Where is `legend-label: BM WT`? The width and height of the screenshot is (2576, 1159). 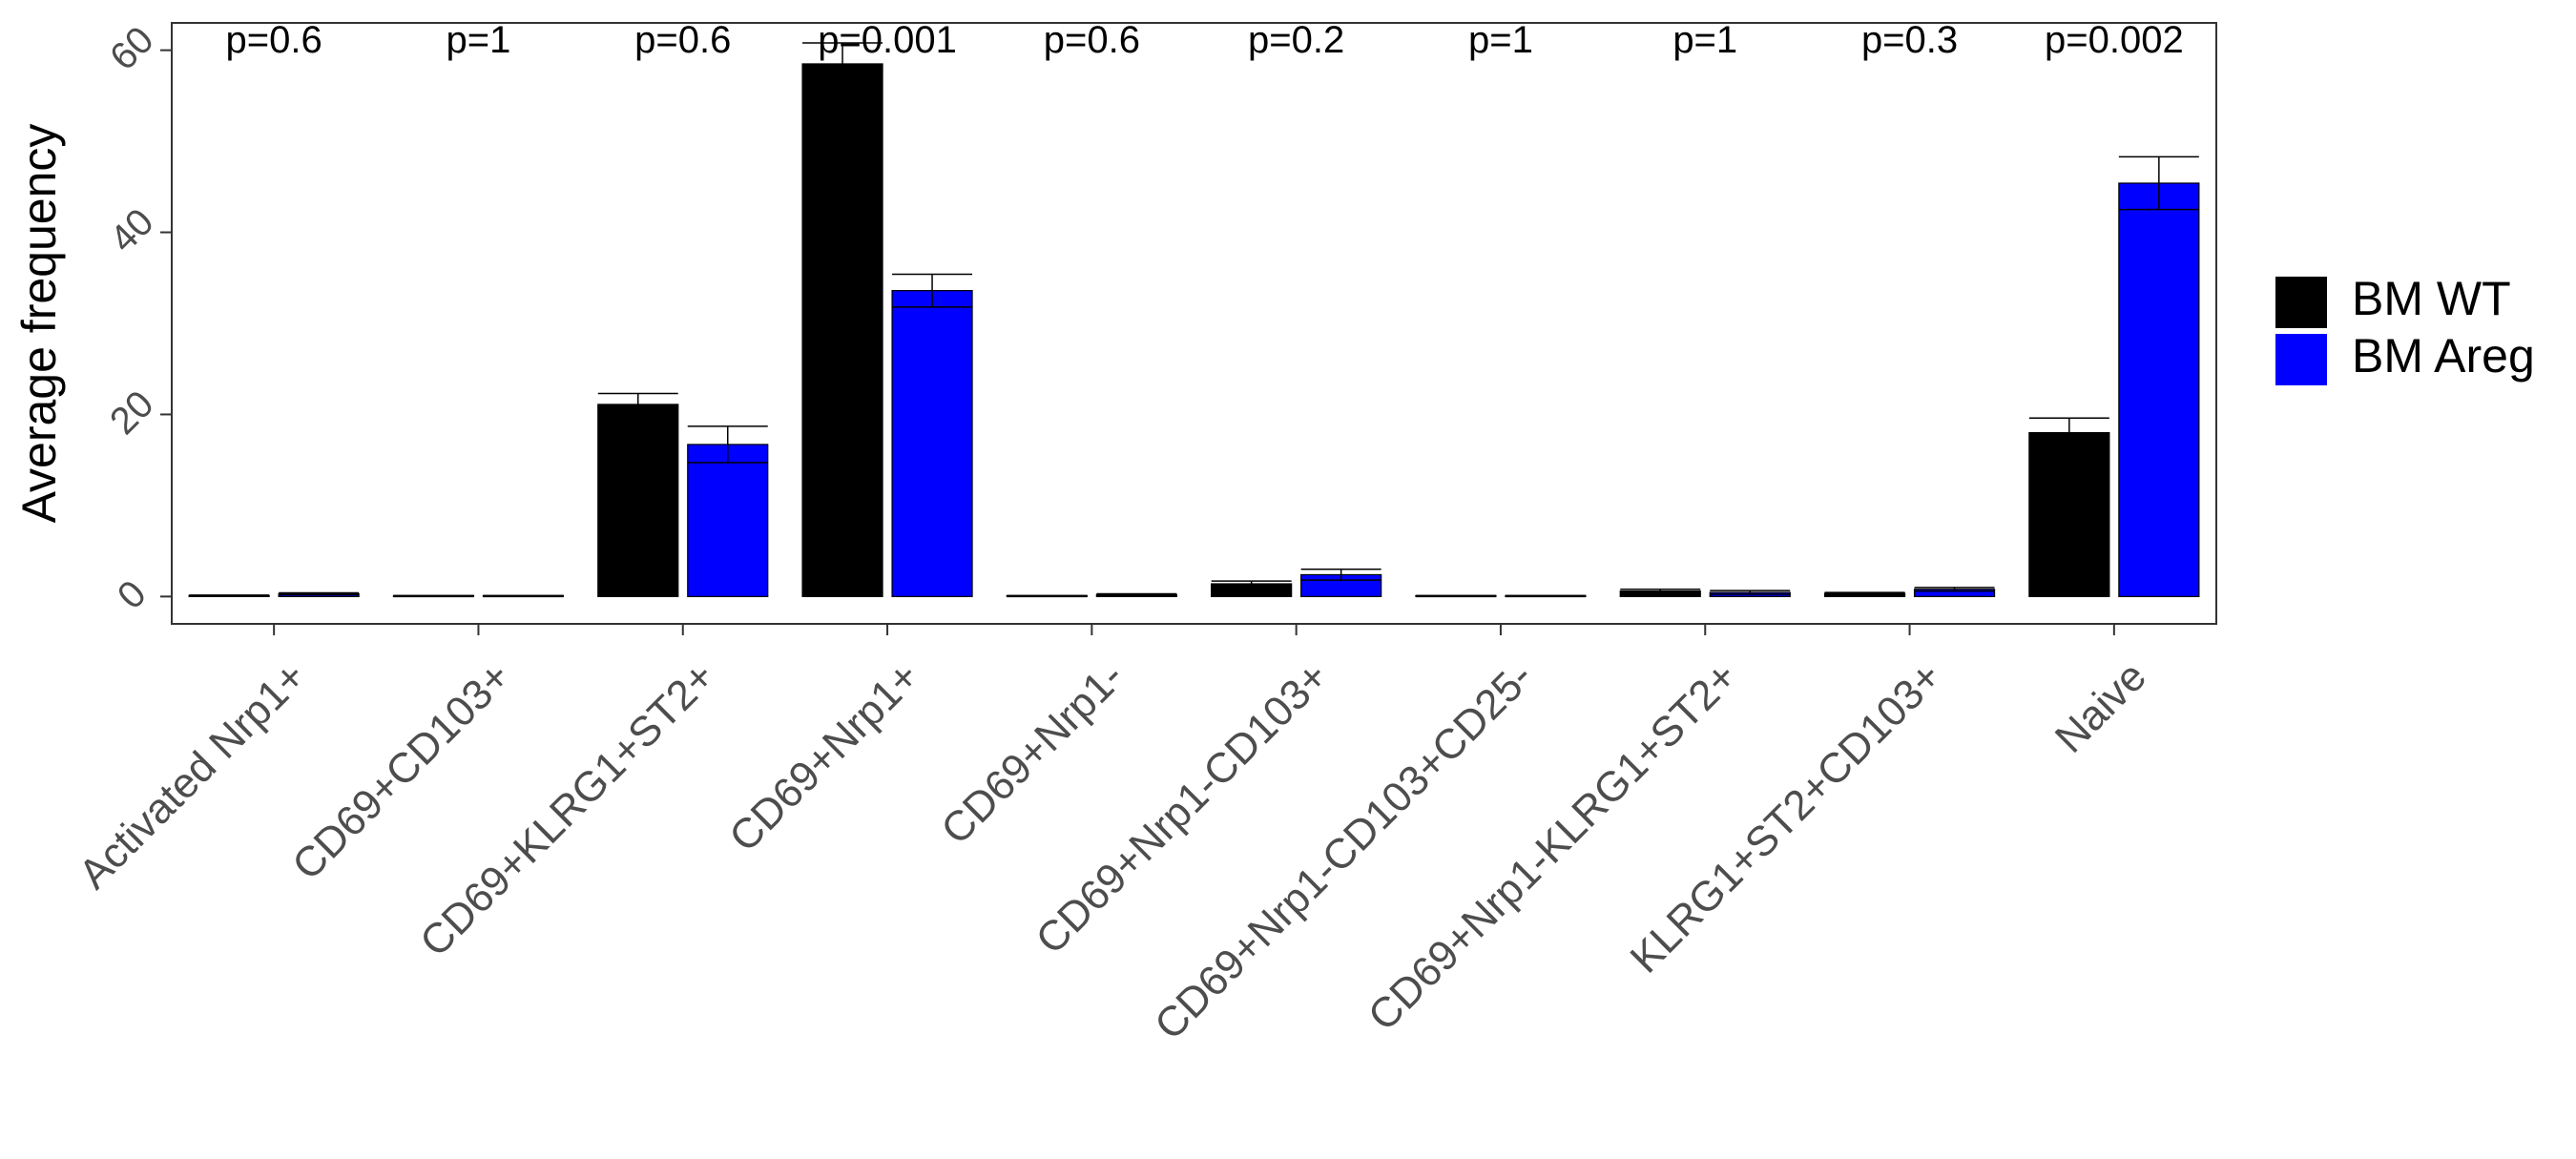 legend-label: BM WT is located at coordinates (2431, 298).